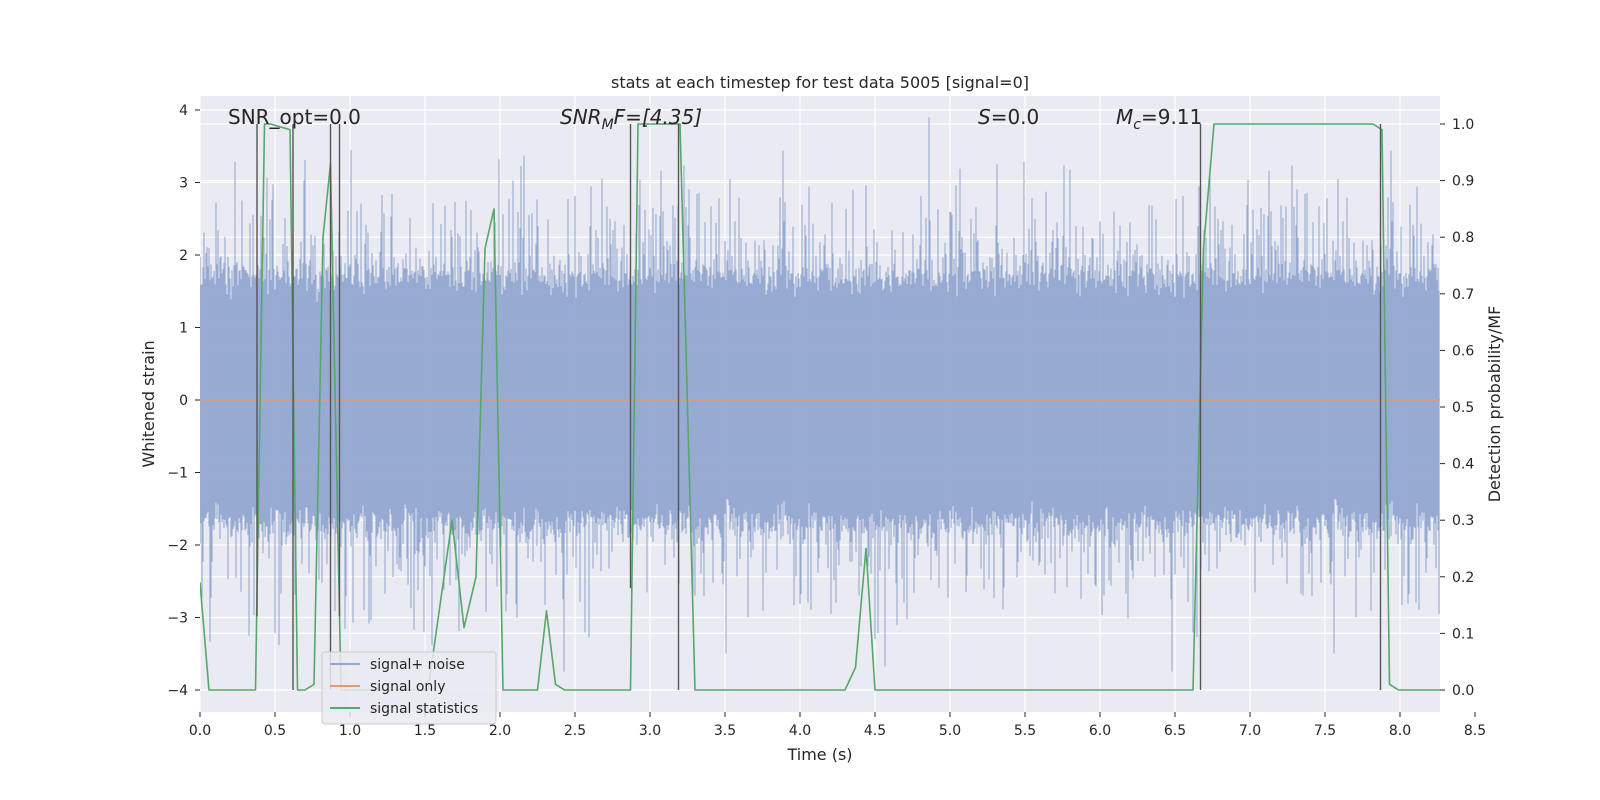 The height and width of the screenshot is (800, 1600). I want to click on x-tick-label: 3.5, so click(725, 731).